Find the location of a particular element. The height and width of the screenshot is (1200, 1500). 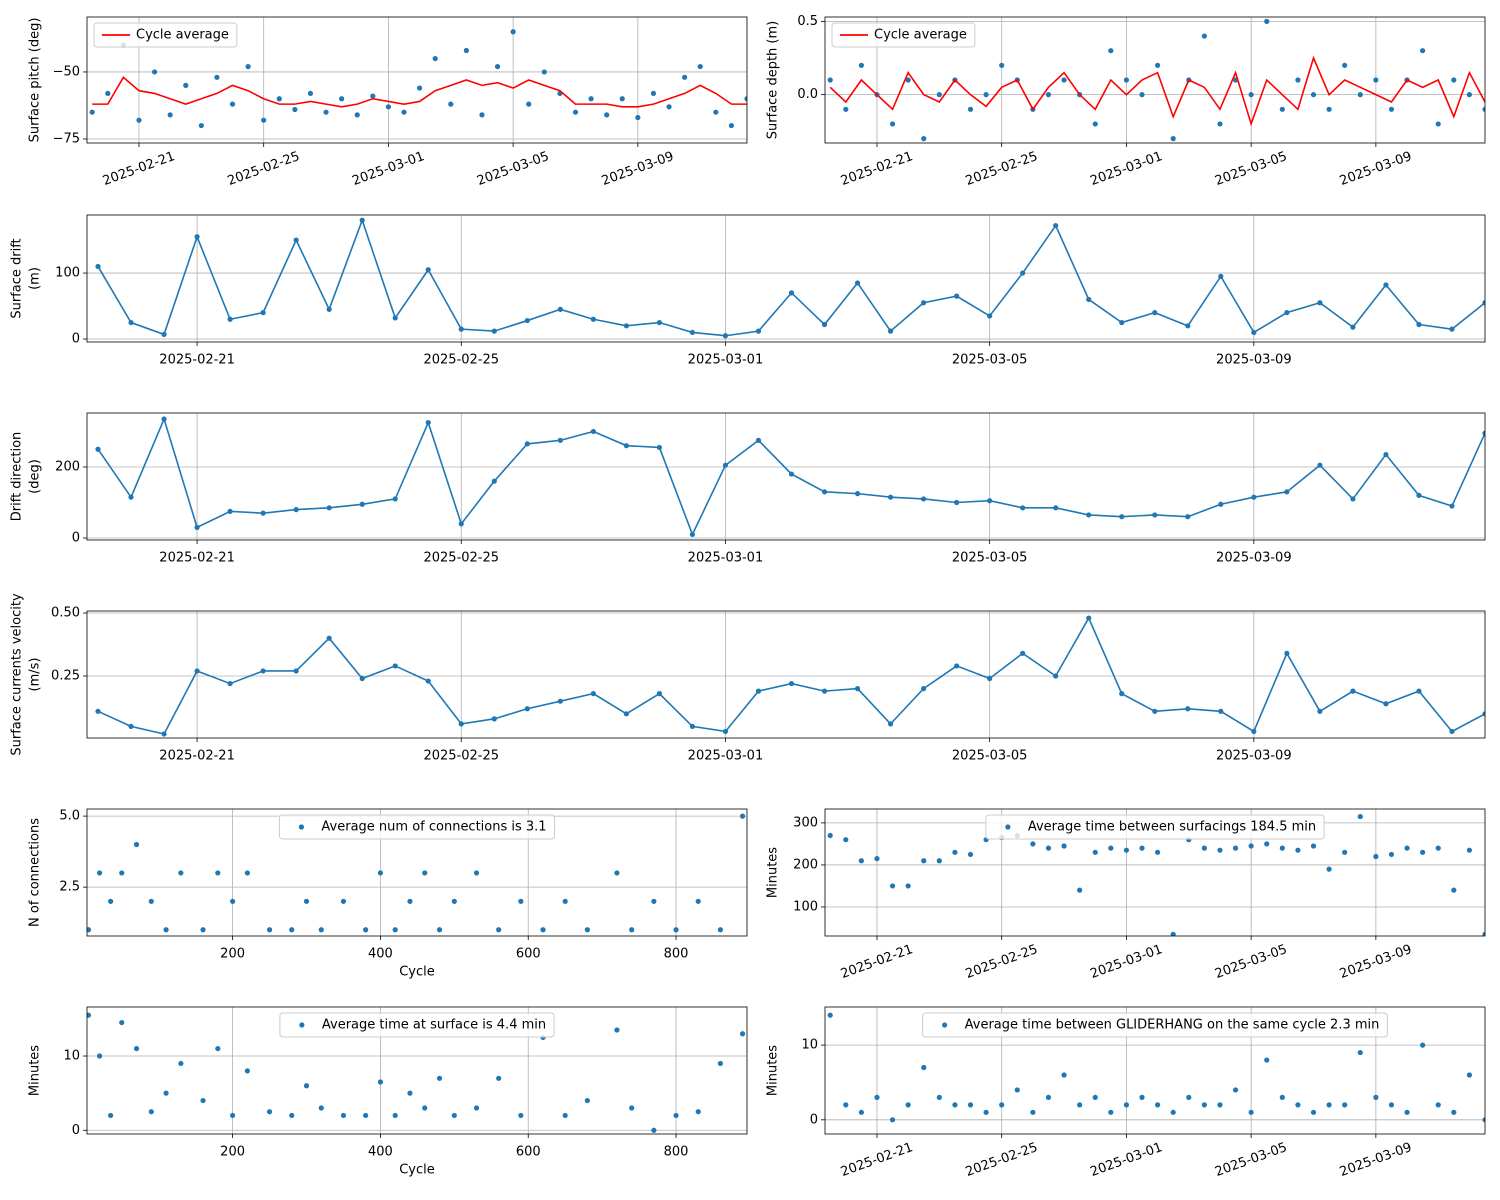

x-tick-label: 400 is located at coordinates (380, 954).